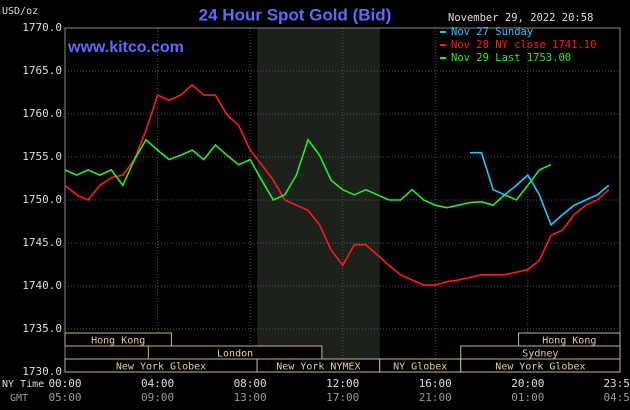 The image size is (630, 410). I want to click on session-label: Sydney, so click(540, 354).